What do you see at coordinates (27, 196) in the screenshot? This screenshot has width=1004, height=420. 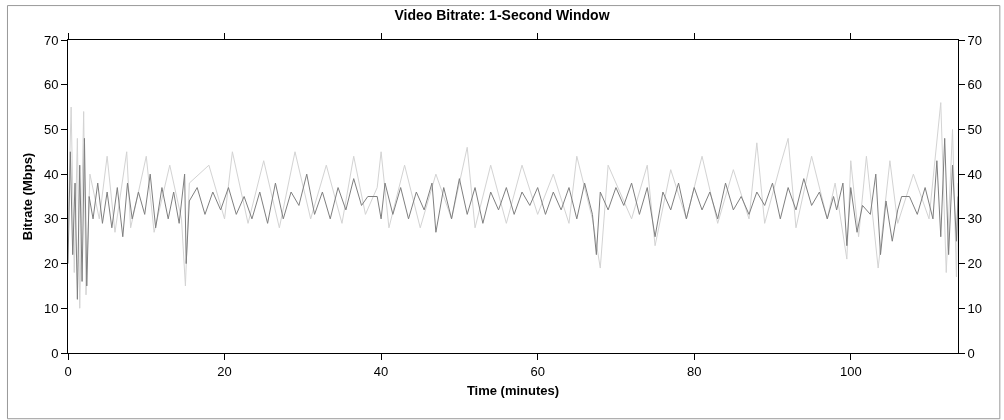 I see `y-axis-title: Bitrate (Mbps)` at bounding box center [27, 196].